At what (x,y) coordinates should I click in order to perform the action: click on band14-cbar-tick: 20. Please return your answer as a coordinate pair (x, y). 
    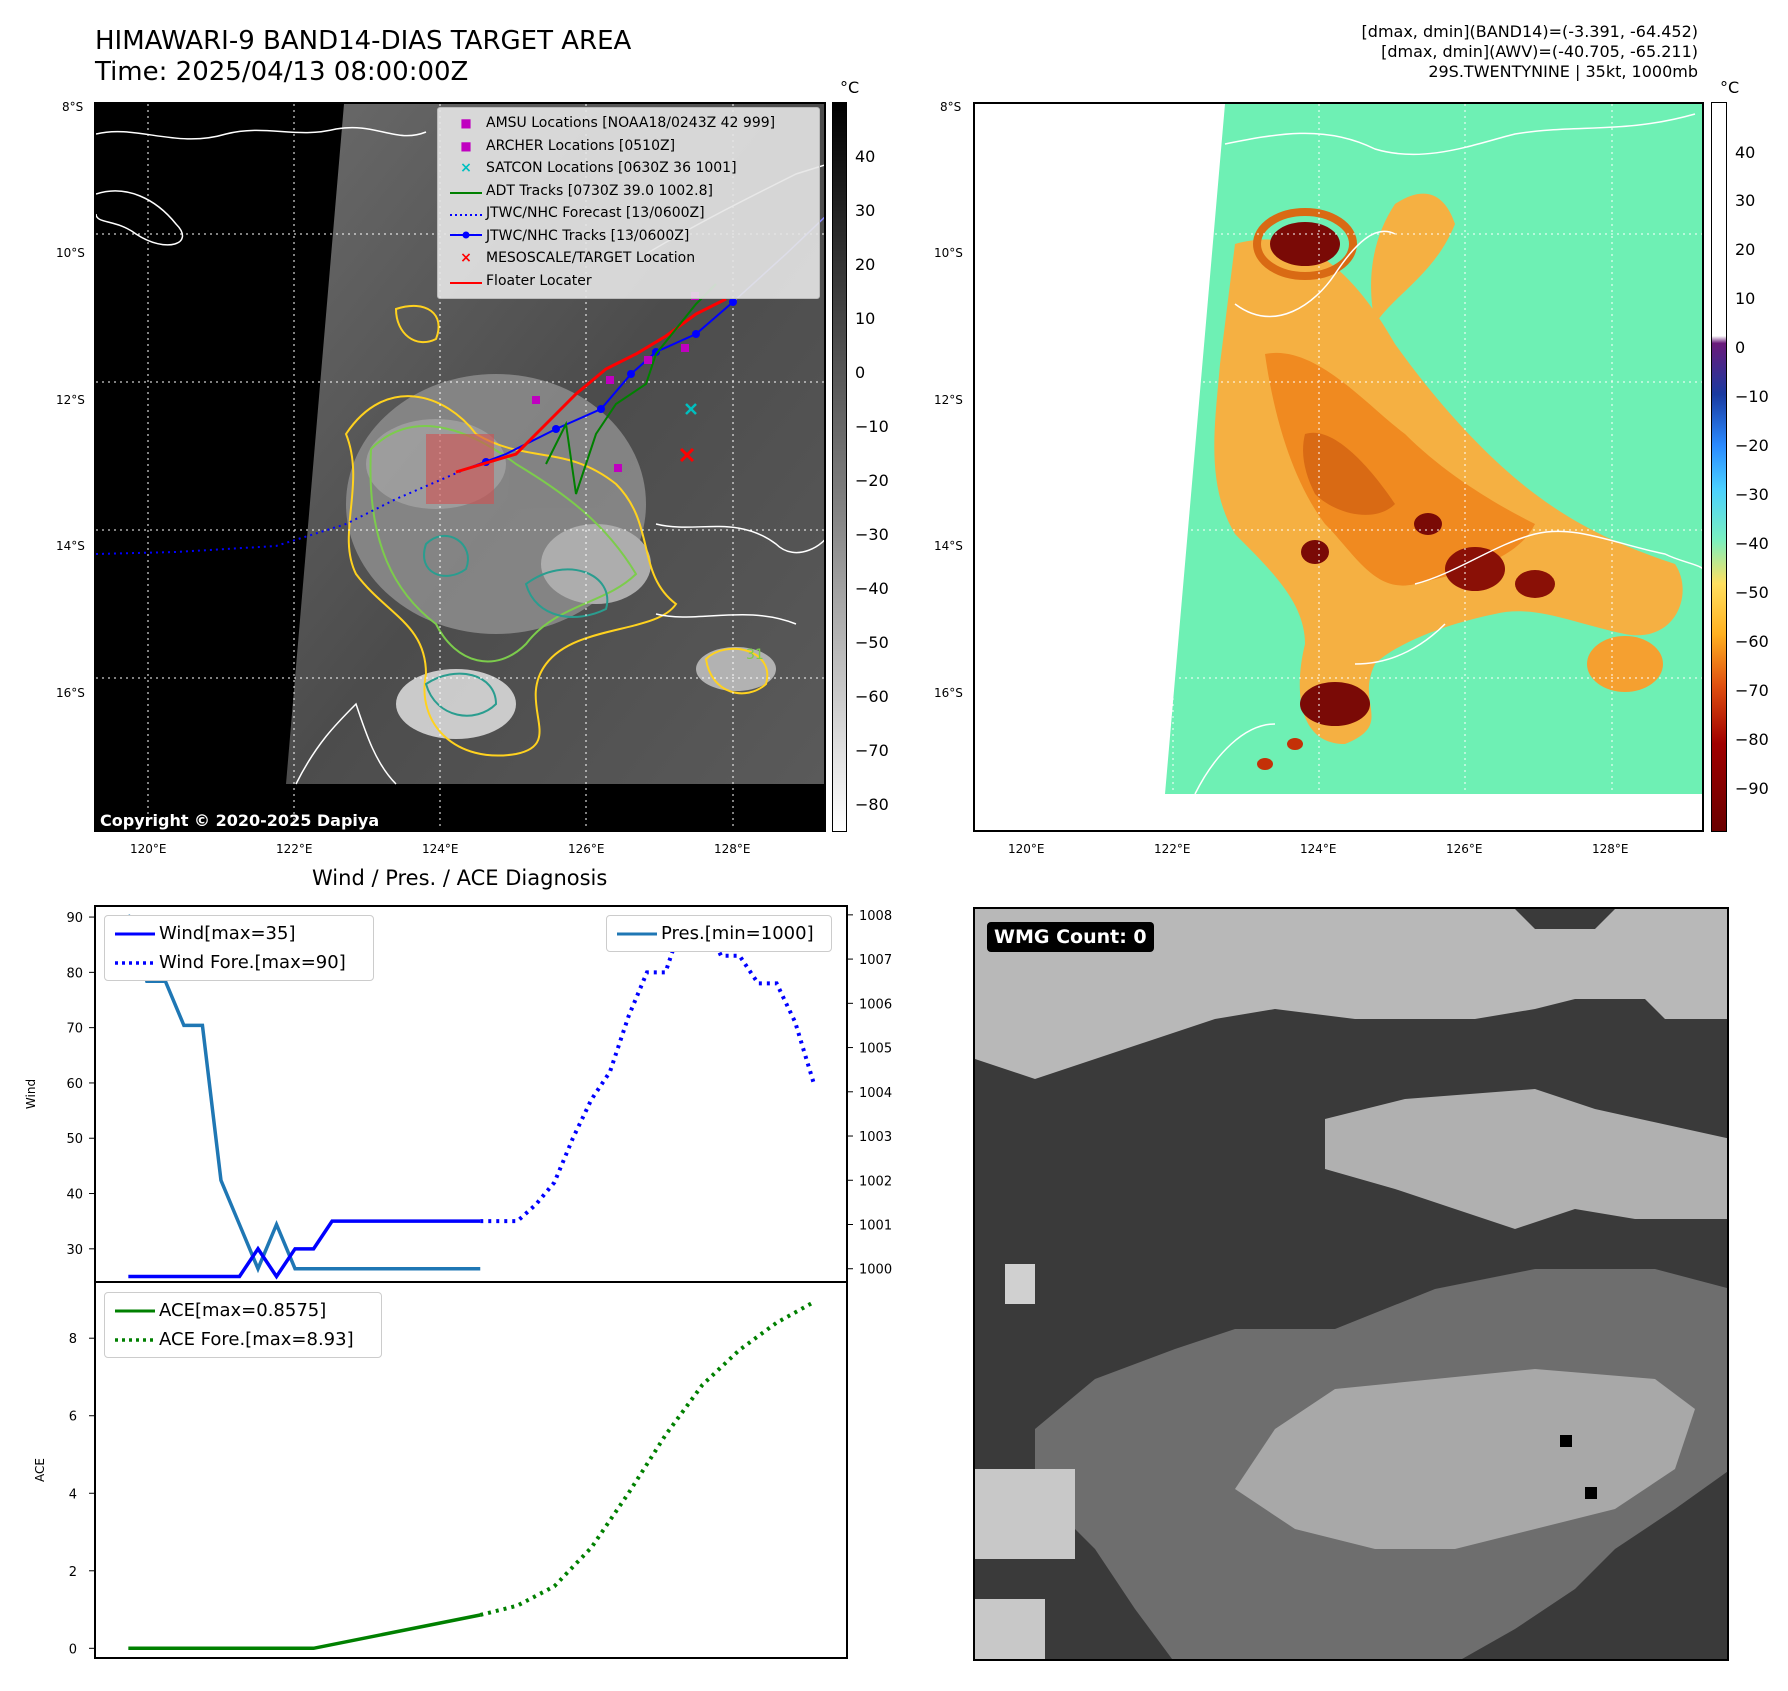
    Looking at the image, I should click on (865, 264).